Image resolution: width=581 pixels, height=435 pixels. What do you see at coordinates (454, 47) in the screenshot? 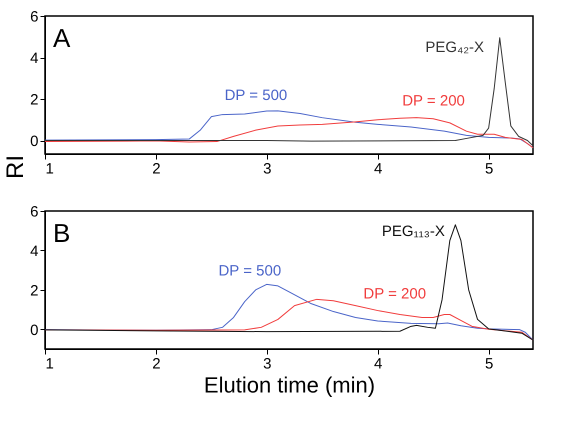
I see `series-label: PEG₄₂-X` at bounding box center [454, 47].